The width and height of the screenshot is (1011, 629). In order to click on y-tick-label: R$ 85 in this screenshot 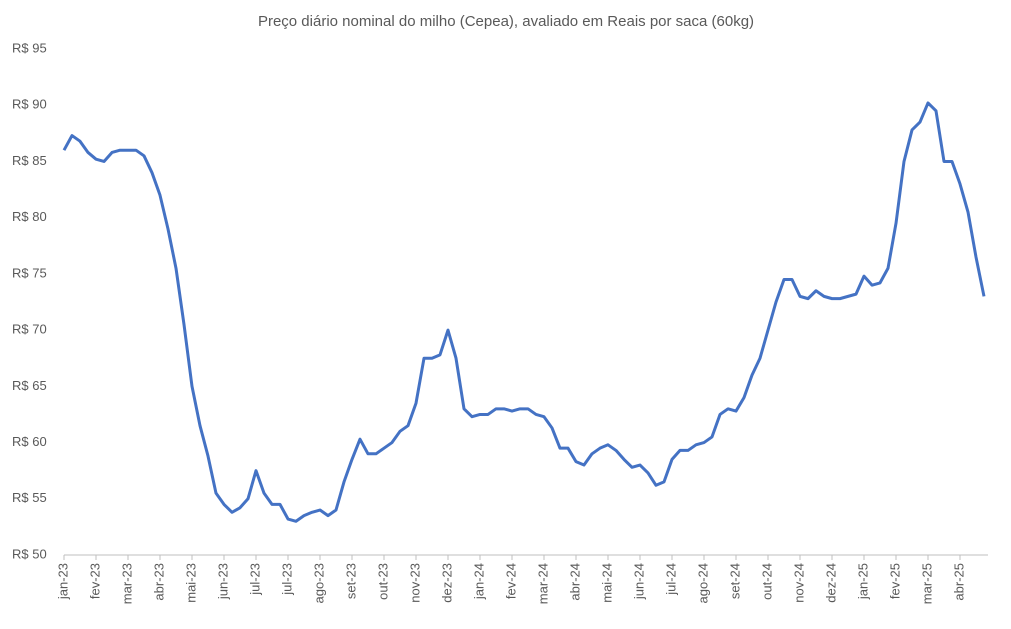, I will do `click(29, 160)`.